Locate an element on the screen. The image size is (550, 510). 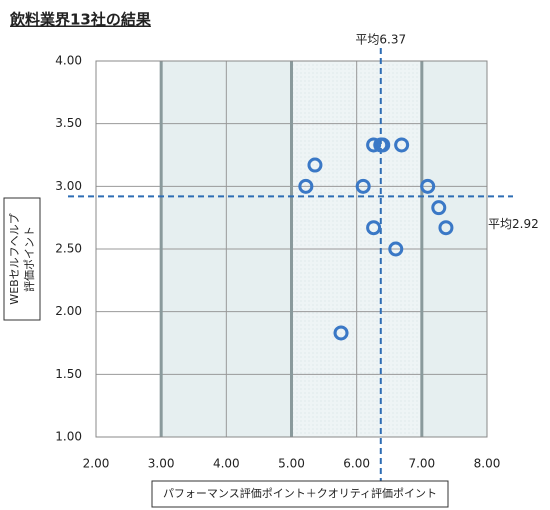
y-label-box is located at coordinates (22, 259).